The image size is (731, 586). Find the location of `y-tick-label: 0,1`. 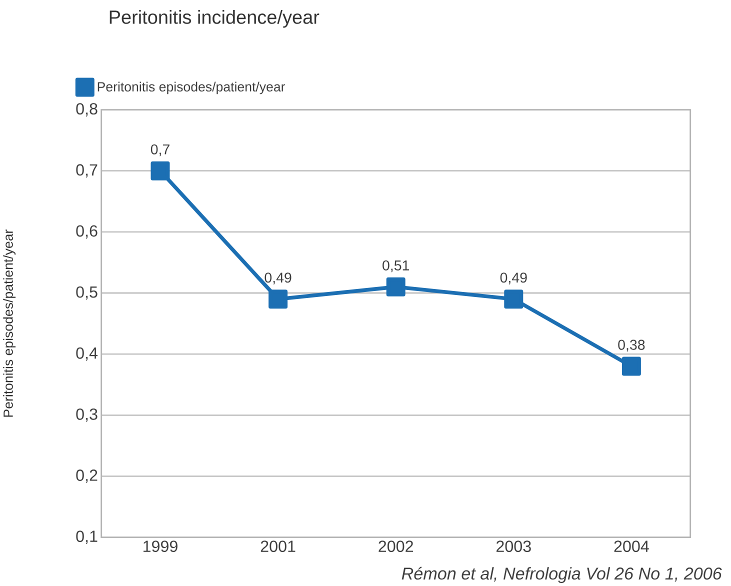

y-tick-label: 0,1 is located at coordinates (87, 537).